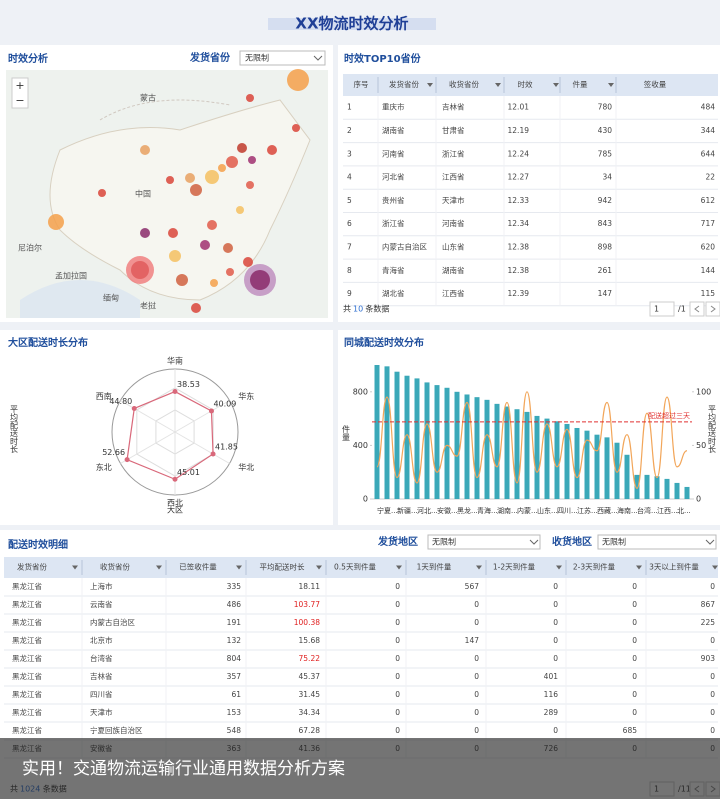 The width and height of the screenshot is (720, 799). I want to click on table-cell: 12.01, so click(519, 107).